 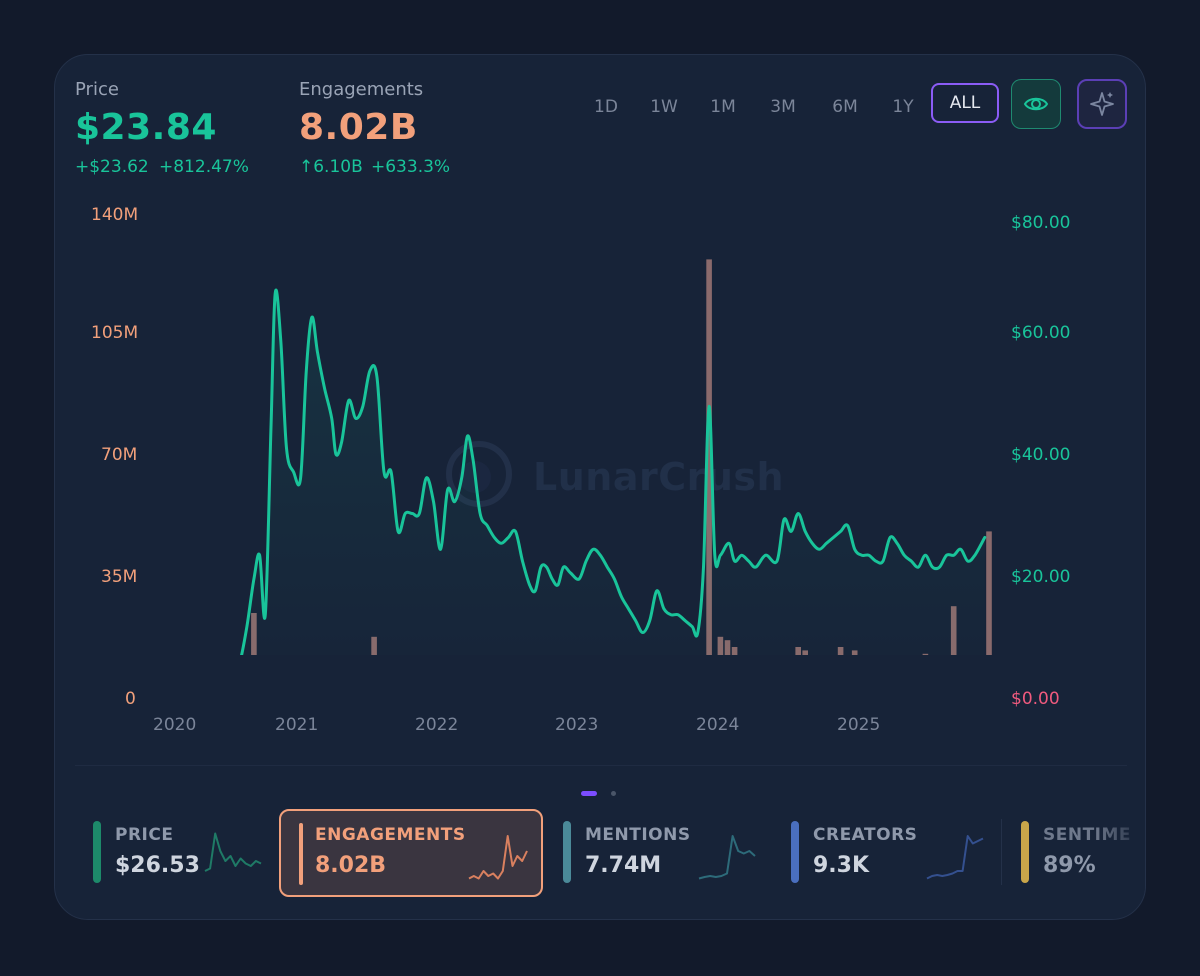 I want to click on sparkle-icon, so click(x=1102, y=104).